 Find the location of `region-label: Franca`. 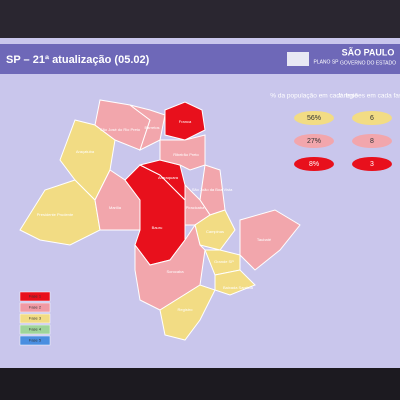

region-label: Franca is located at coordinates (185, 121).